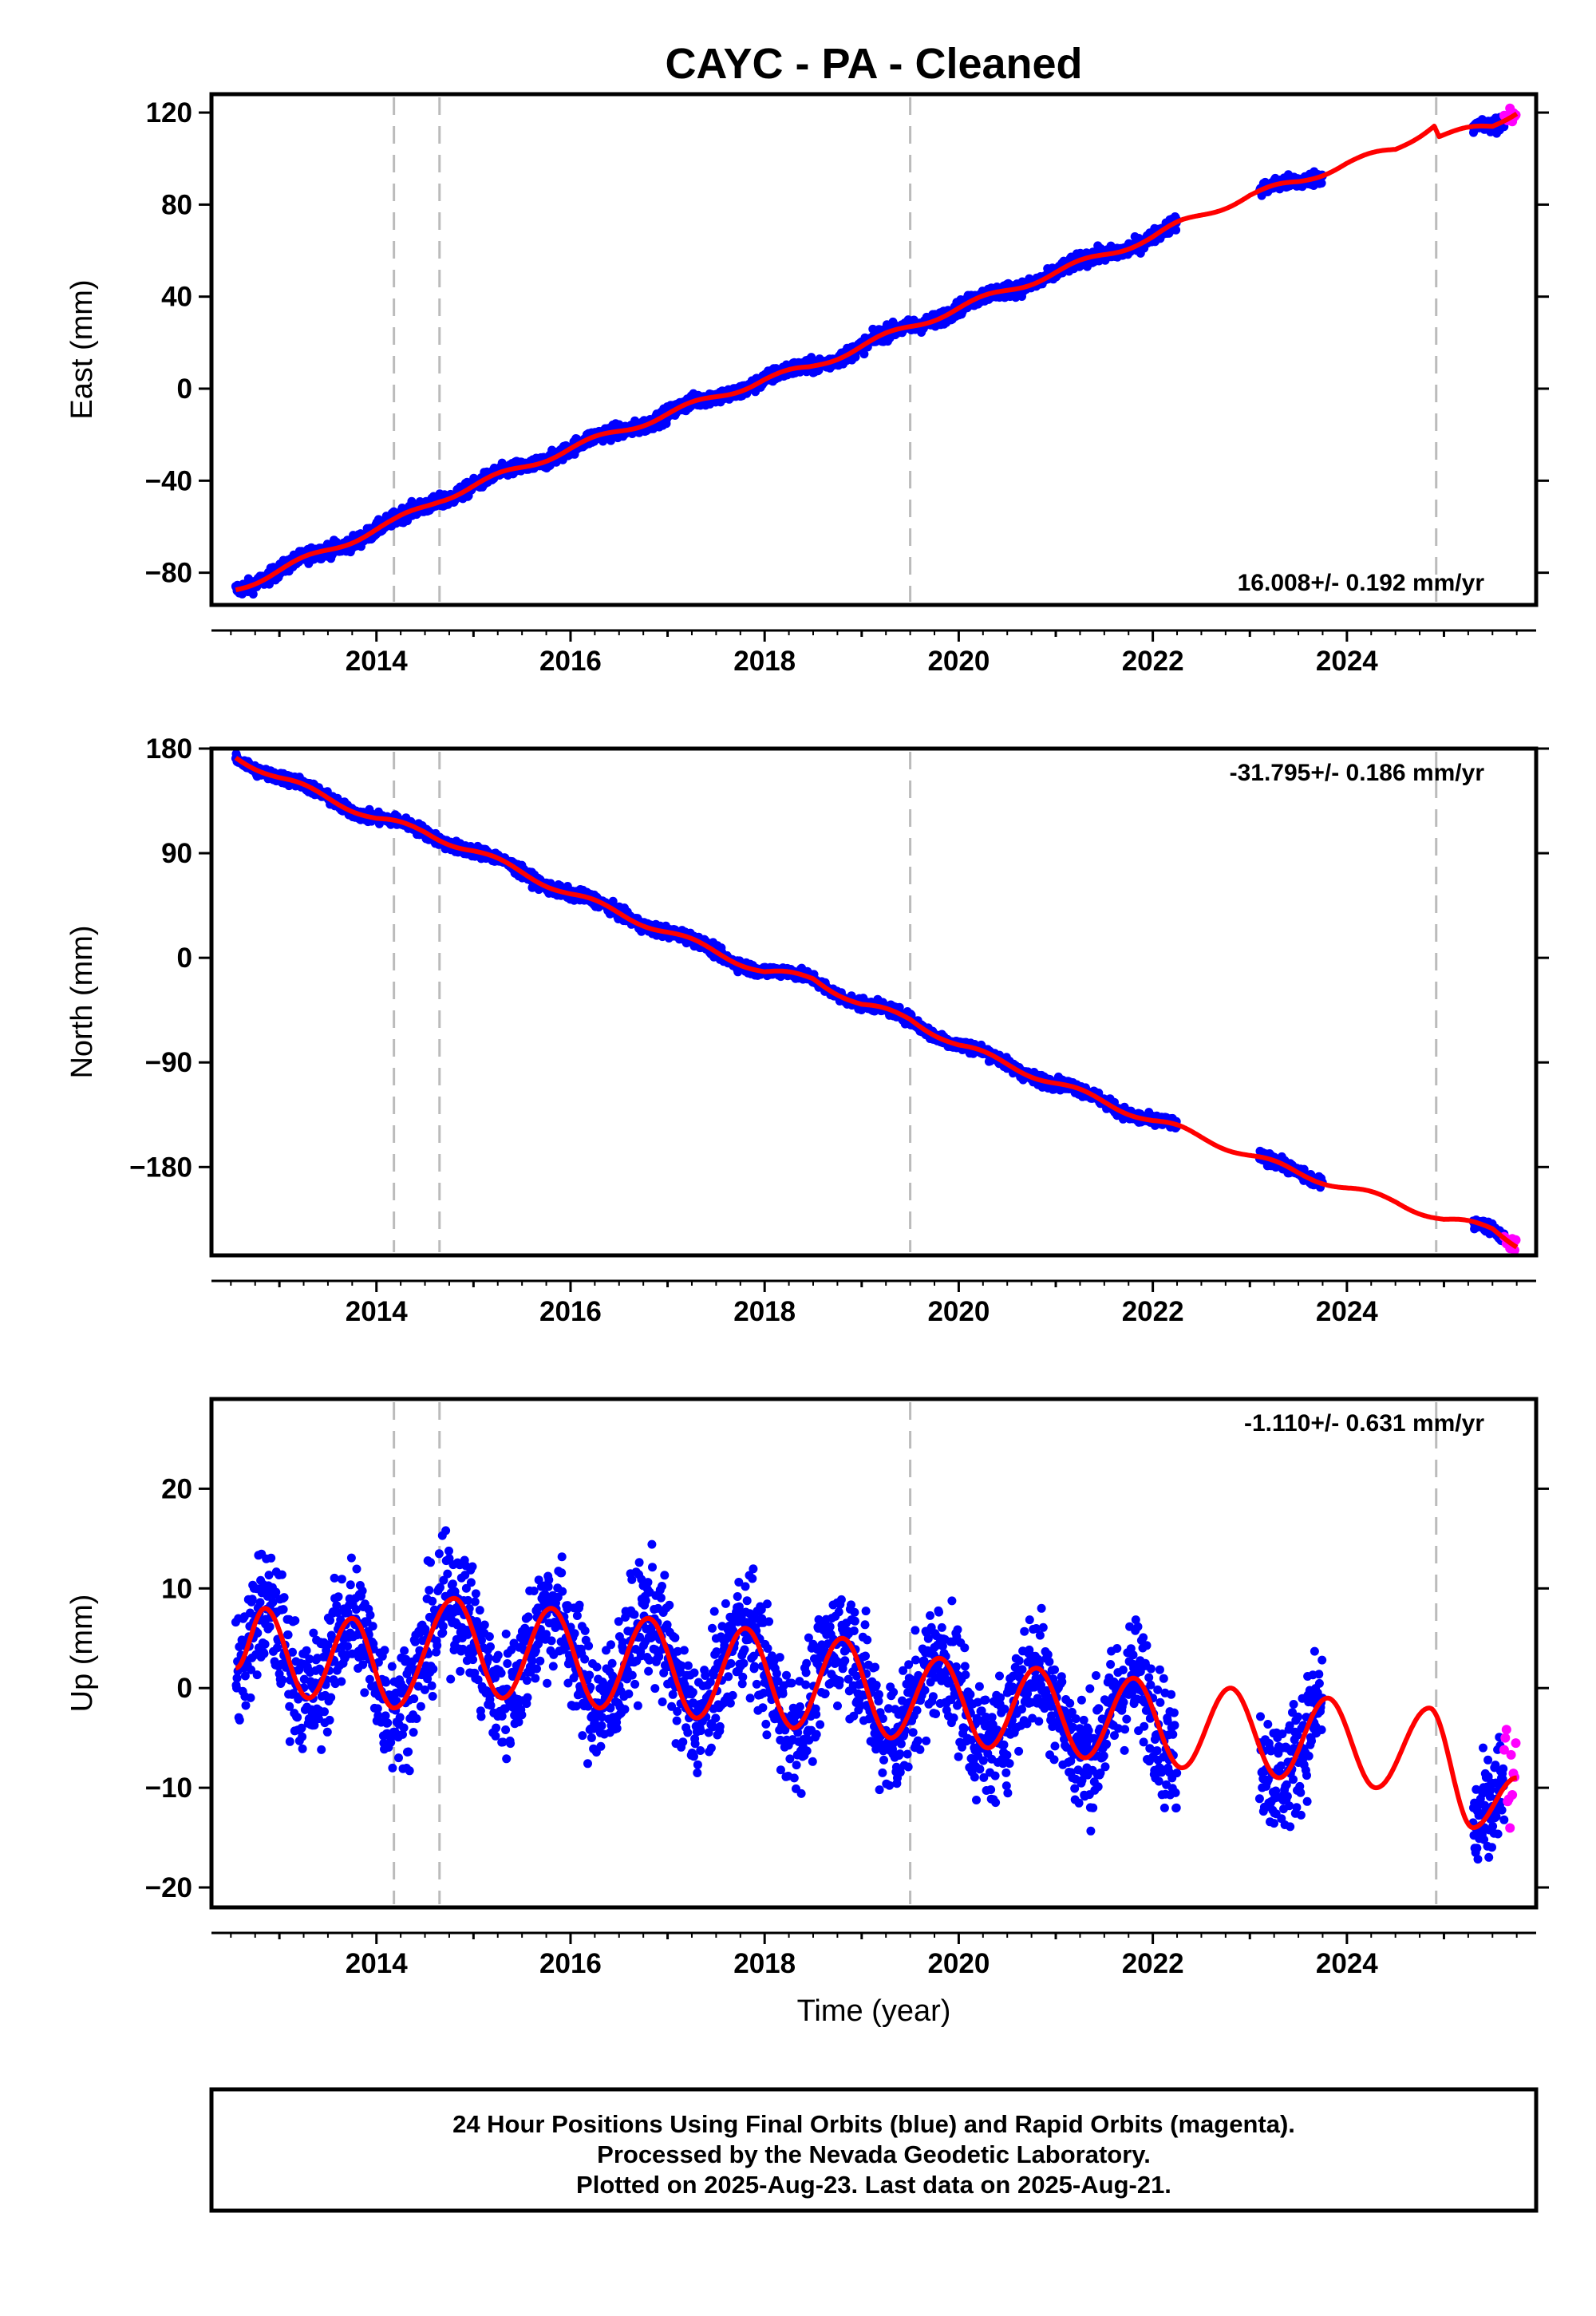 The height and width of the screenshot is (2316, 1596). I want to click on y-tick-label: −40, so click(168, 481).